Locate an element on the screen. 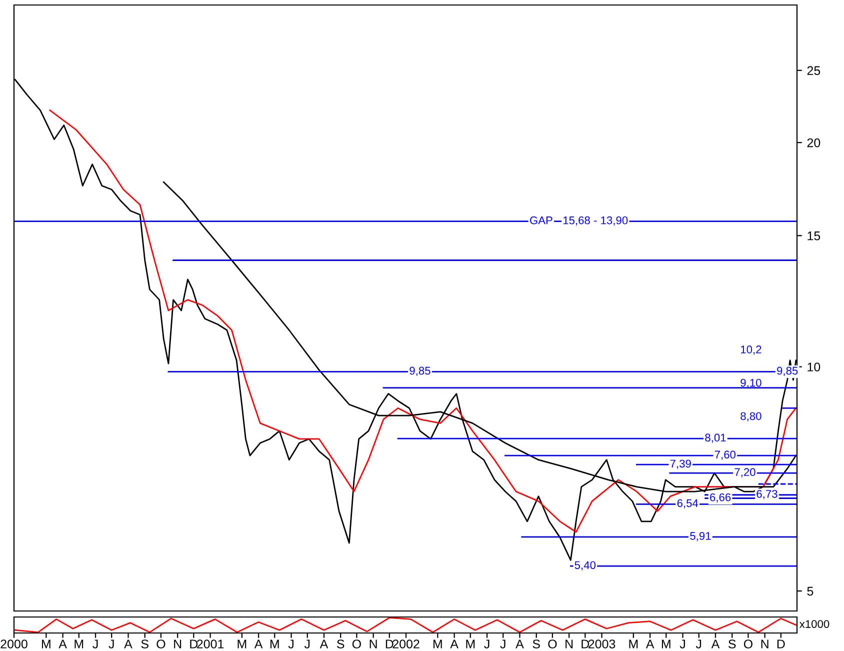  annotation: 15,68 - 13,90 is located at coordinates (595, 221).